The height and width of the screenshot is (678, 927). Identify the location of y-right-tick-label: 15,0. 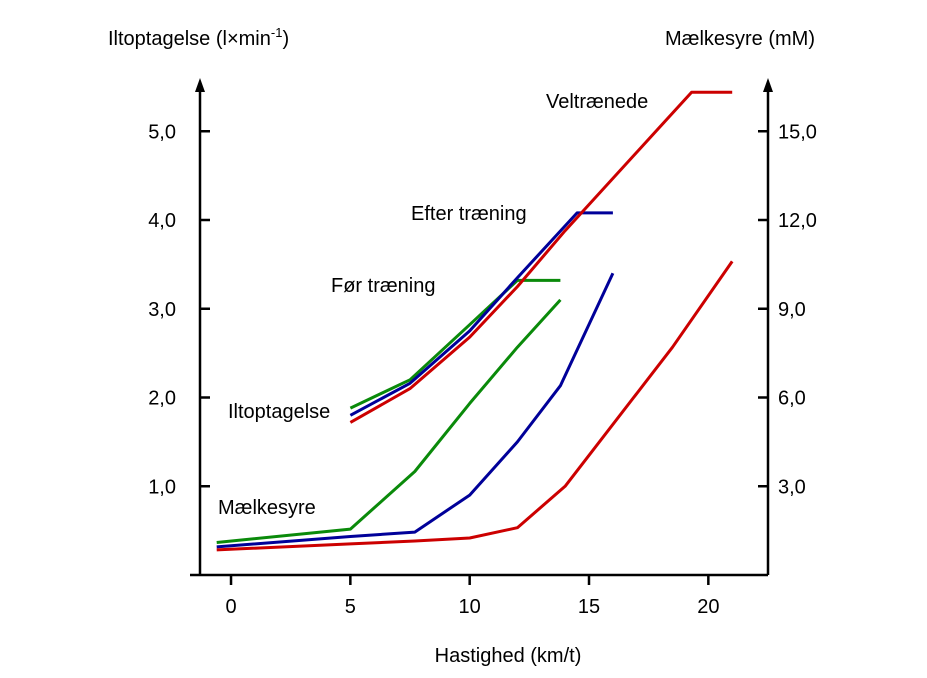
(797, 132).